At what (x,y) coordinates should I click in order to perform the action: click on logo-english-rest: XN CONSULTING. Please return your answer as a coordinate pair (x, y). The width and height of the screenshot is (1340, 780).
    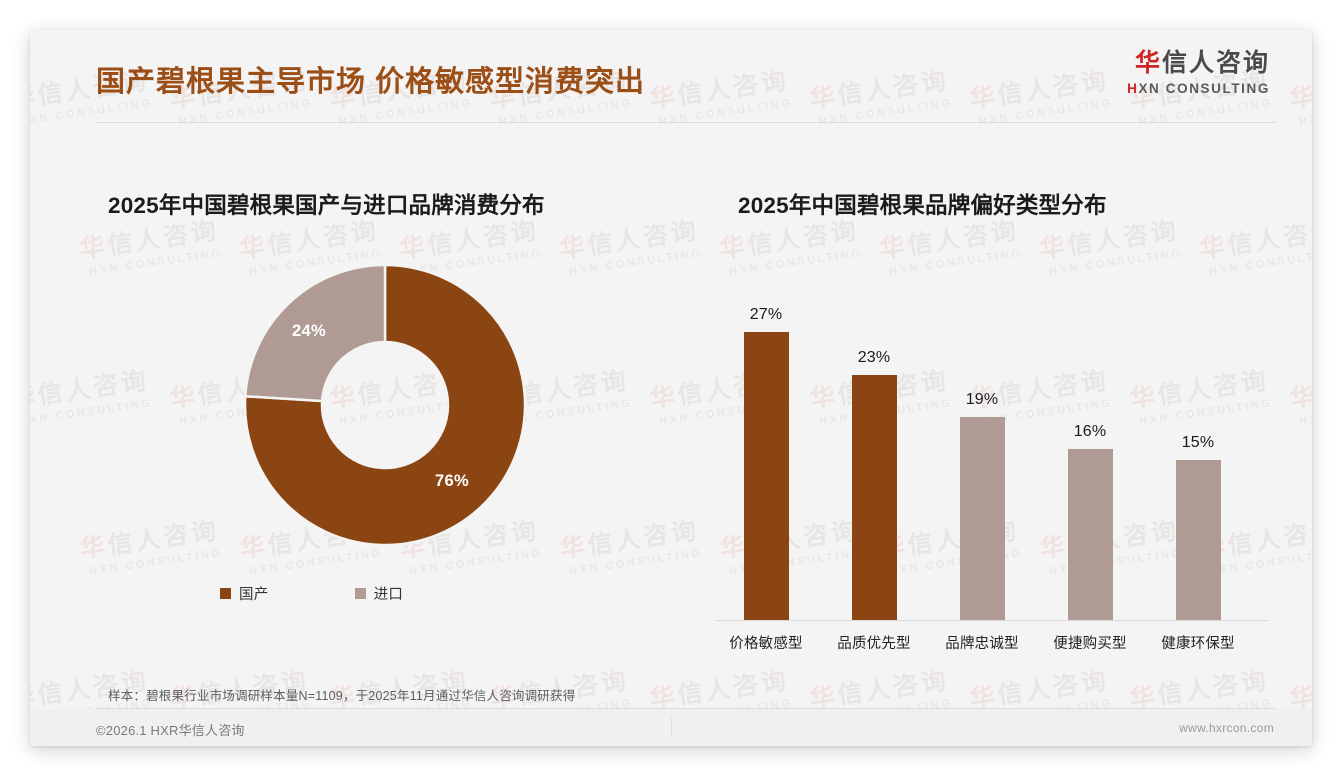
    Looking at the image, I should click on (1204, 88).